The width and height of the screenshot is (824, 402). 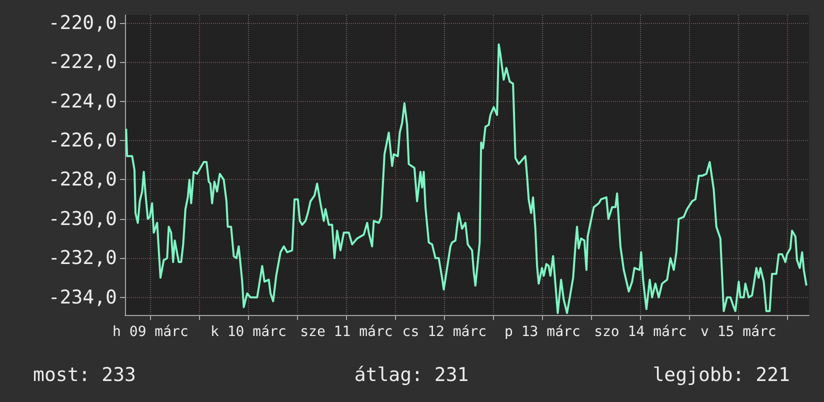 What do you see at coordinates (82, 140) in the screenshot?
I see `y-tick-label: -226,0` at bounding box center [82, 140].